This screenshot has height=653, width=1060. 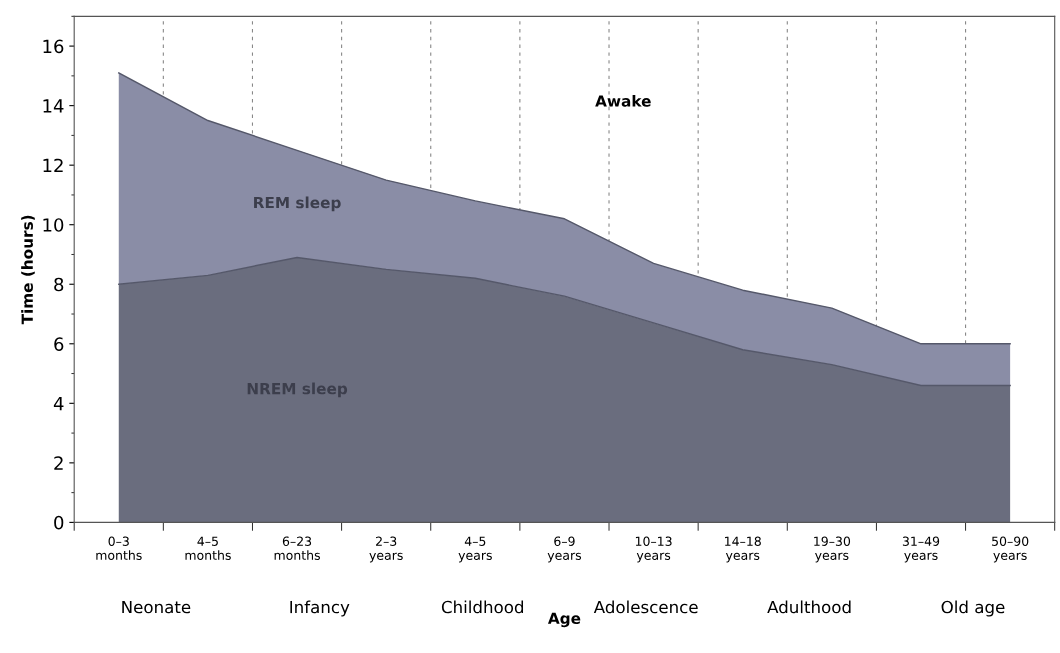 What do you see at coordinates (297, 548) in the screenshot?
I see `x-tick-label: 6–23 months` at bounding box center [297, 548].